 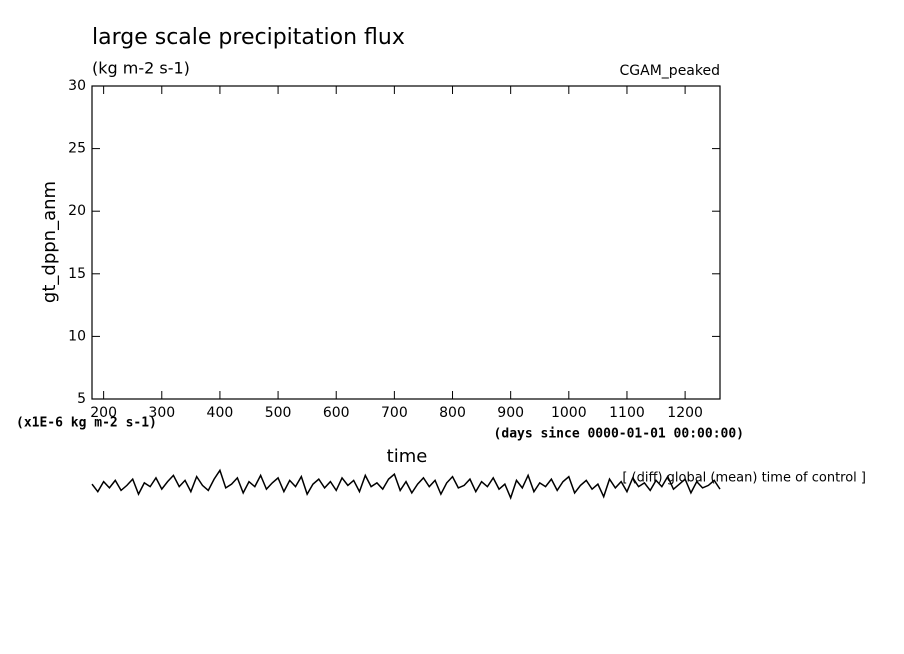 I want to click on data-line, so click(x=406, y=484).